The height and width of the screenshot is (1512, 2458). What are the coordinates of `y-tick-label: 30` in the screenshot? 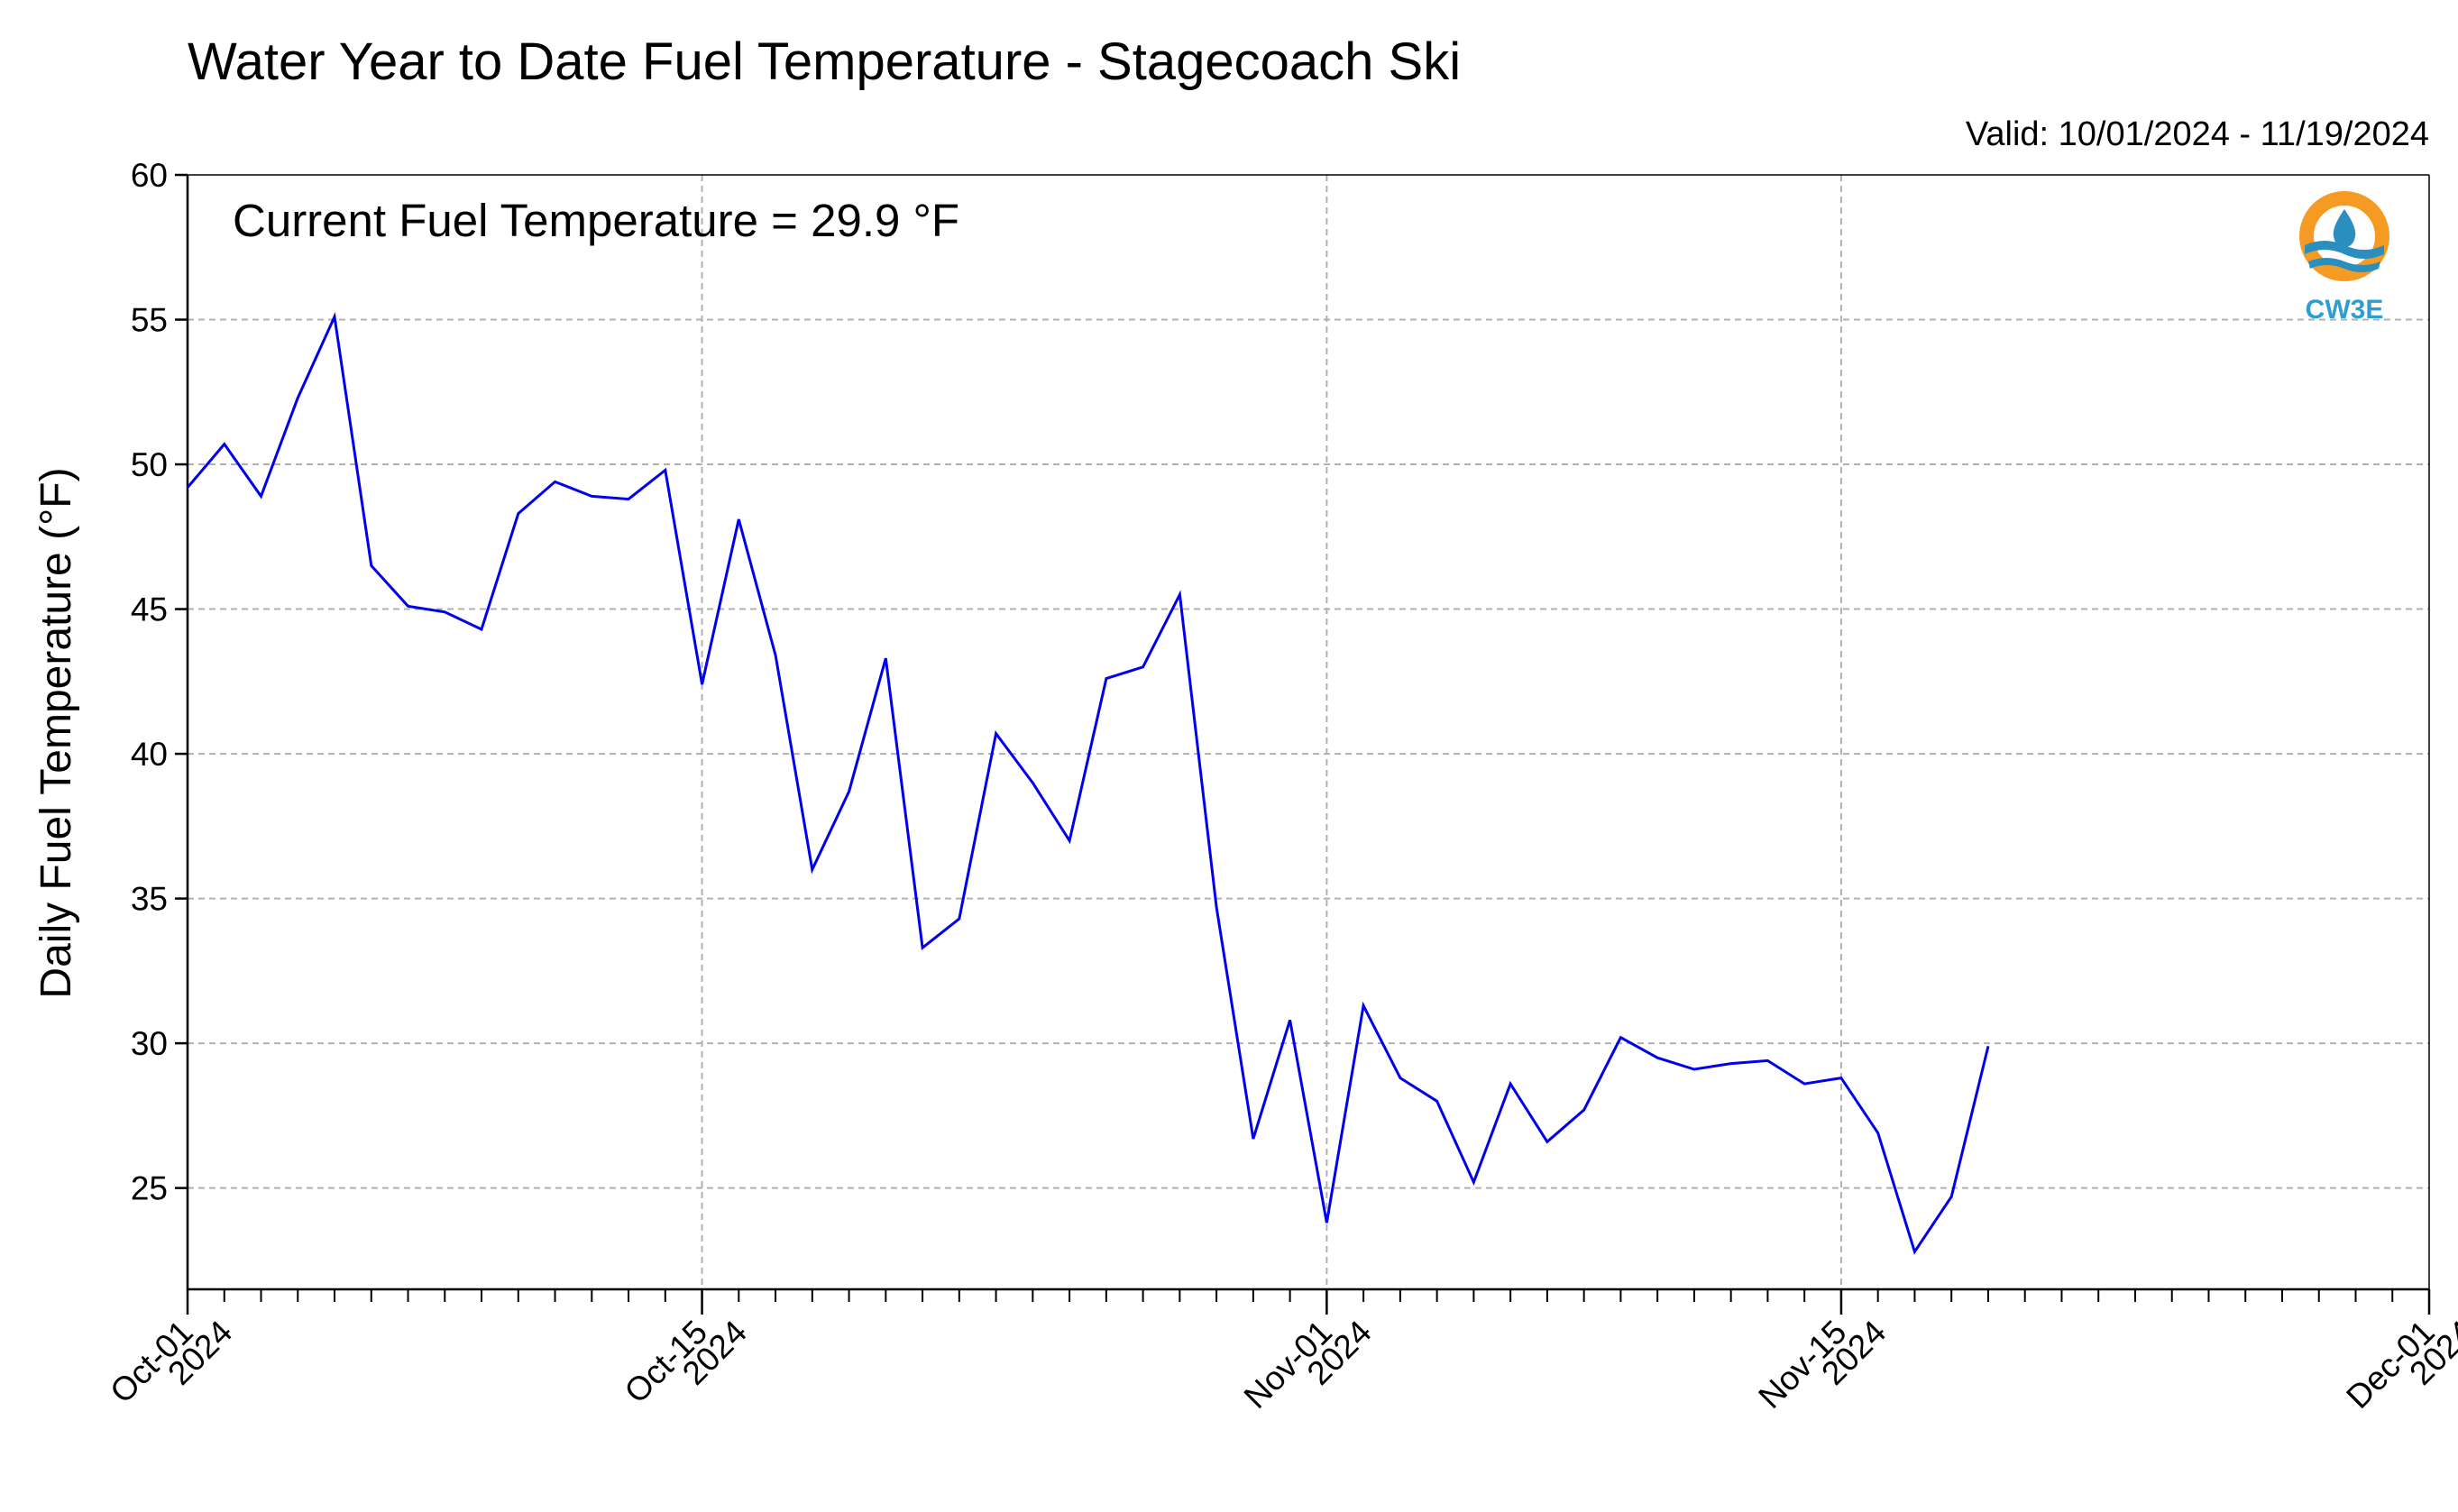 It's located at (149, 1043).